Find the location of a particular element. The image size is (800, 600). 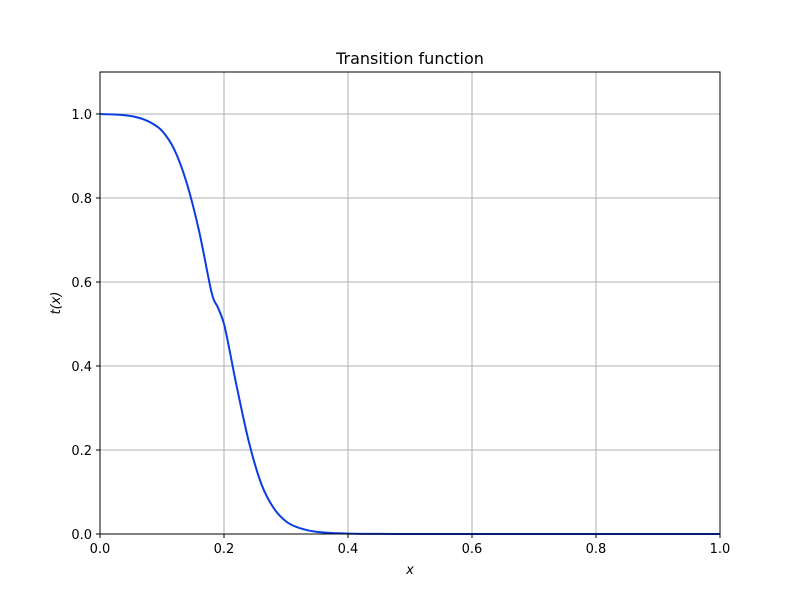

x-tick-label: 0.8 is located at coordinates (596, 549).